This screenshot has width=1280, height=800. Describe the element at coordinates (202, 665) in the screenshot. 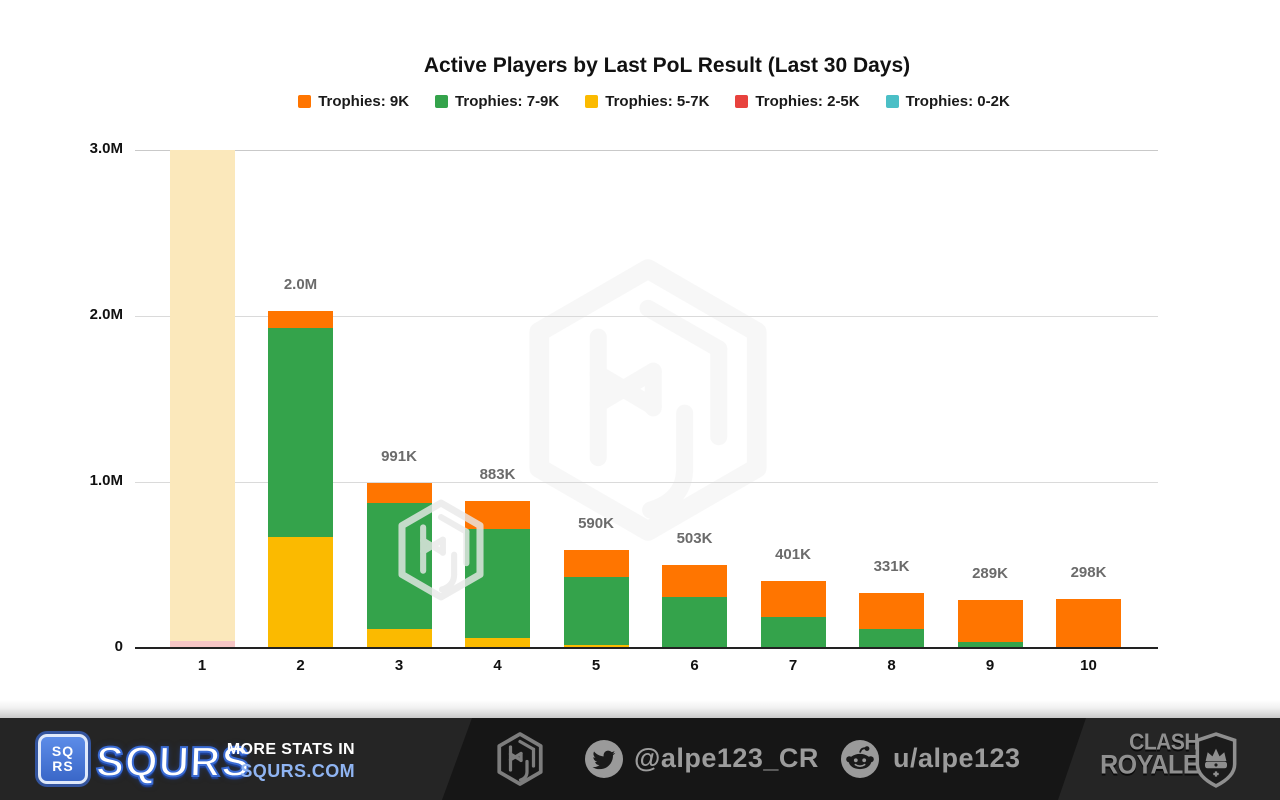

I see `x-axis-category-label: 1` at that location.